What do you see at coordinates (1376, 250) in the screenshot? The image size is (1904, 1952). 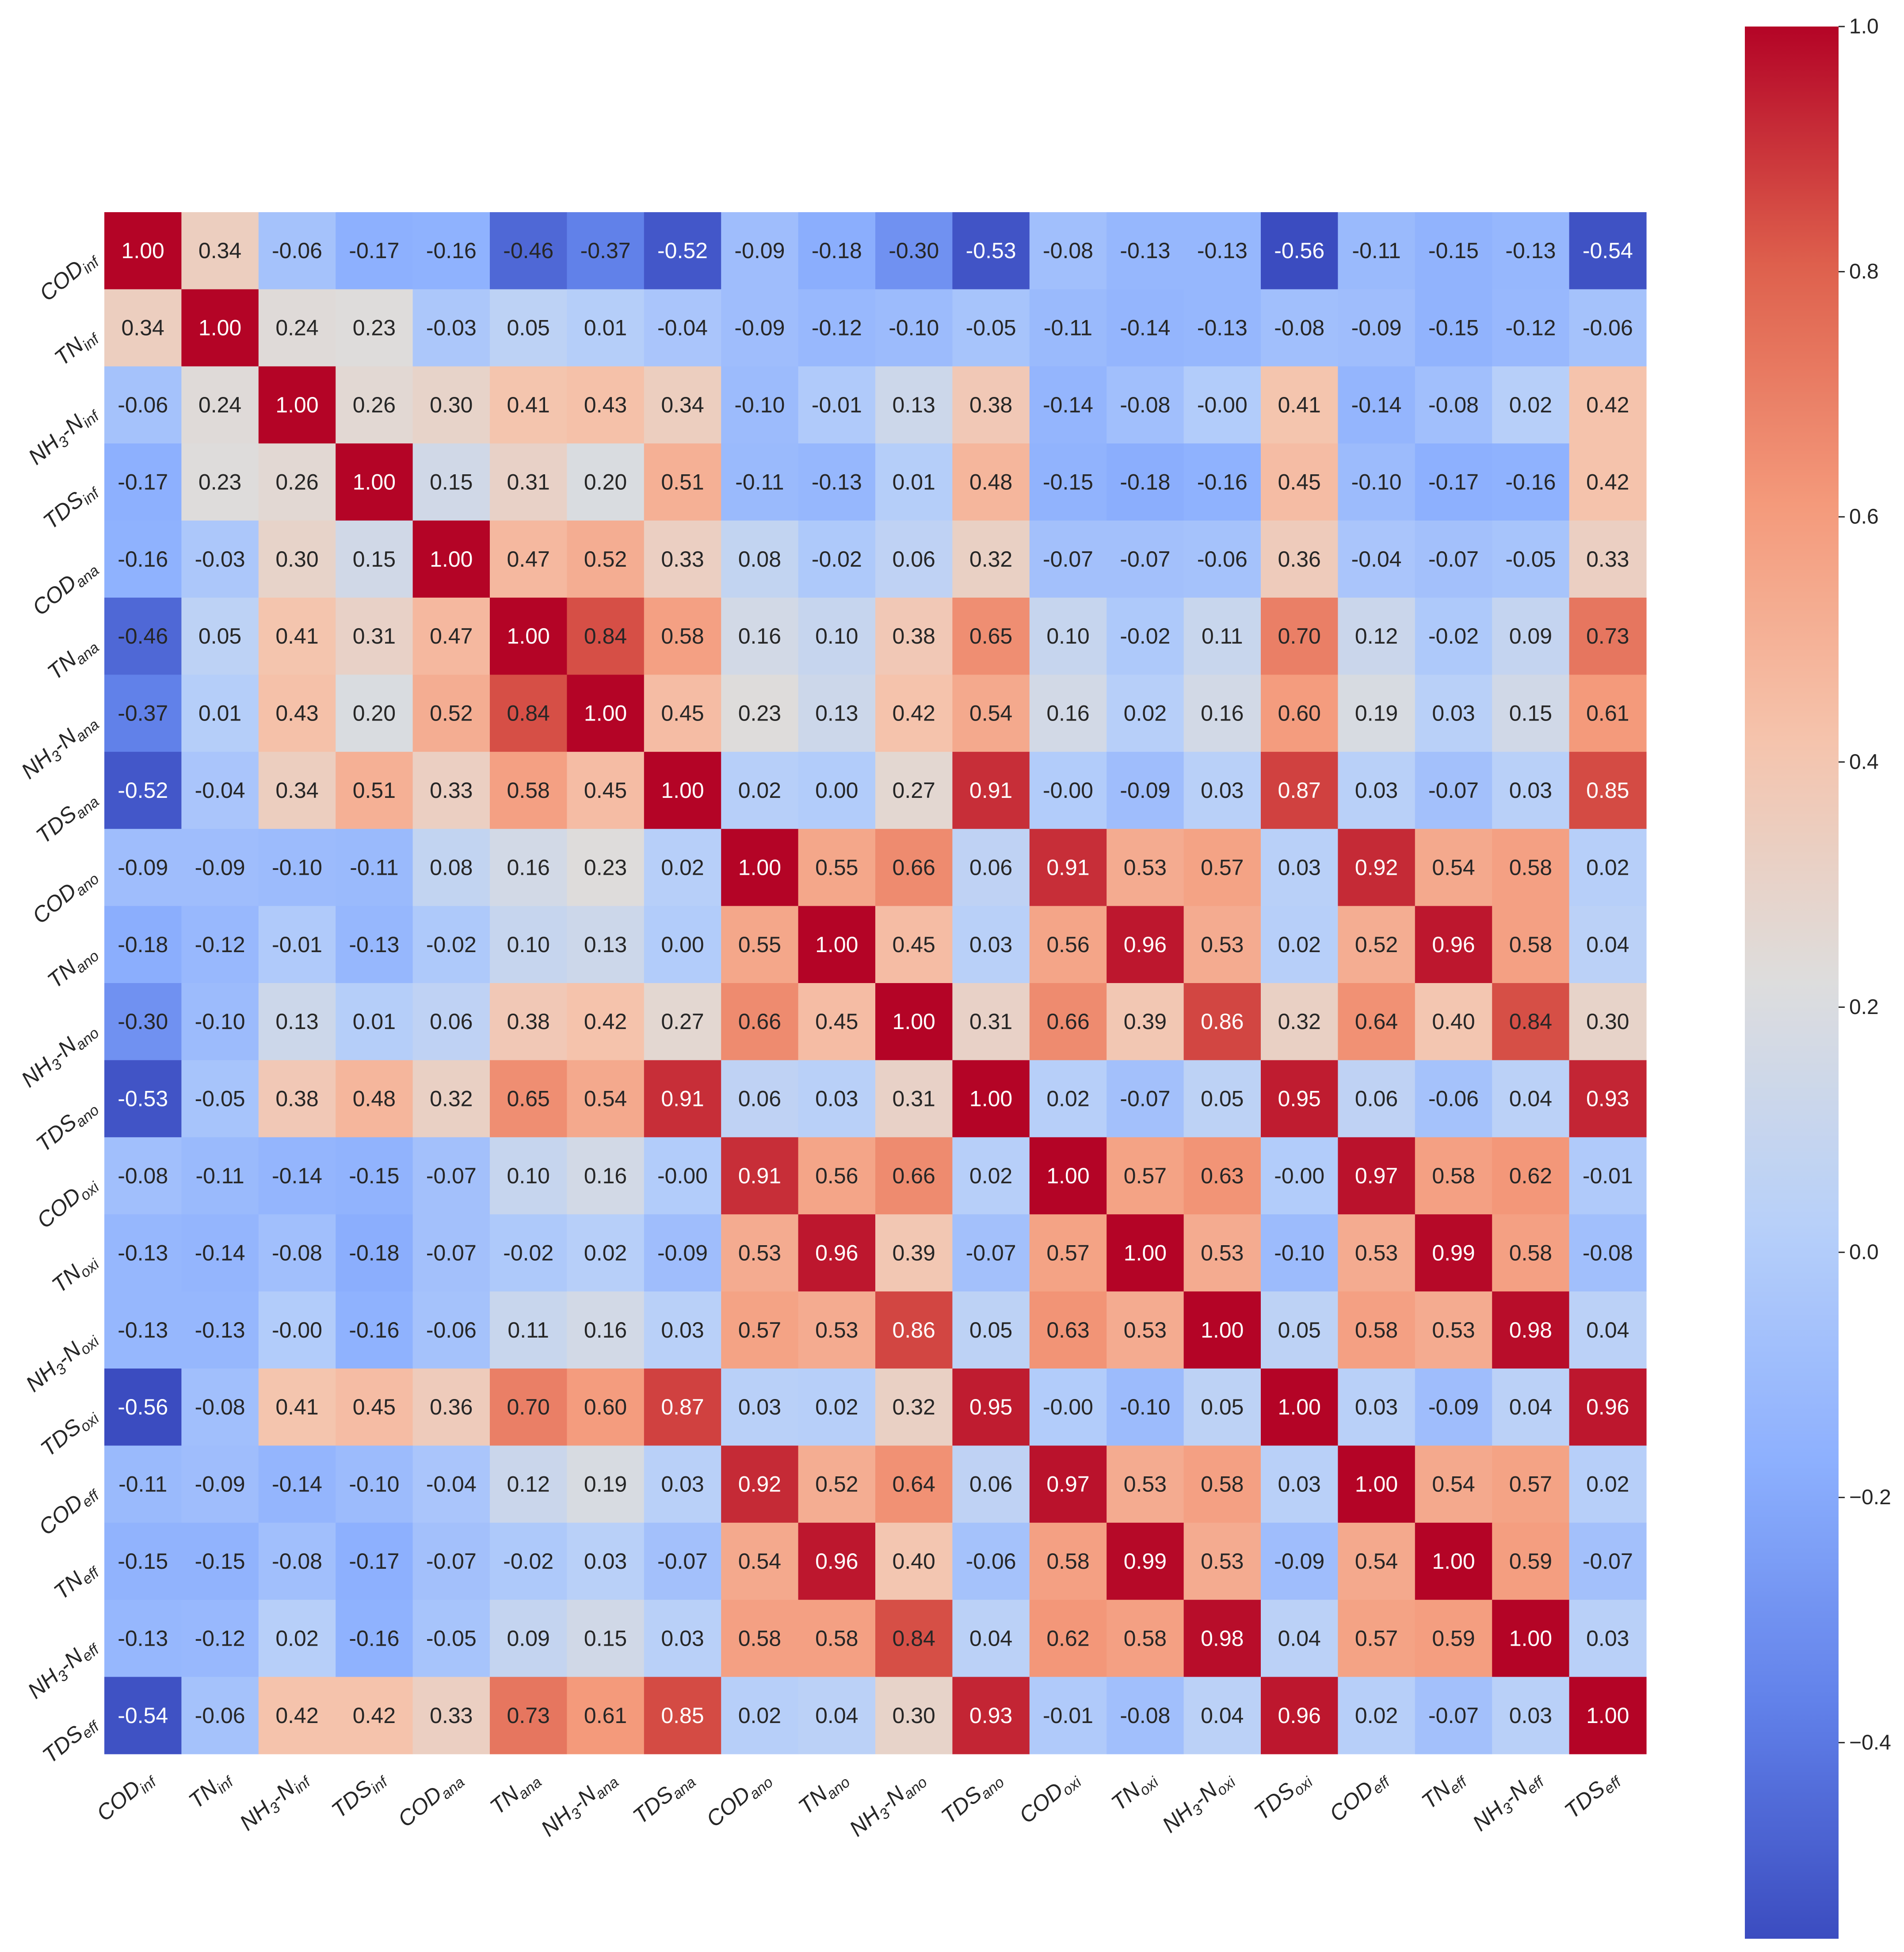 I see `heatmap-cell-label: -0.11` at bounding box center [1376, 250].